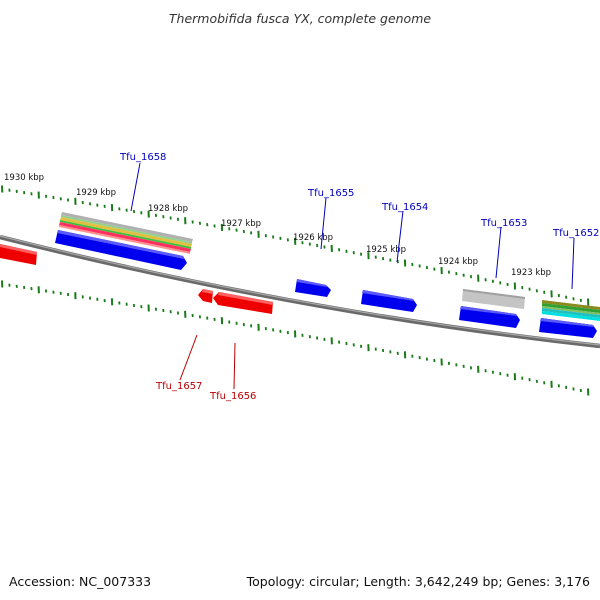  What do you see at coordinates (575, 233) in the screenshot?
I see `label-tfu-1652: Tfu_1652` at bounding box center [575, 233].